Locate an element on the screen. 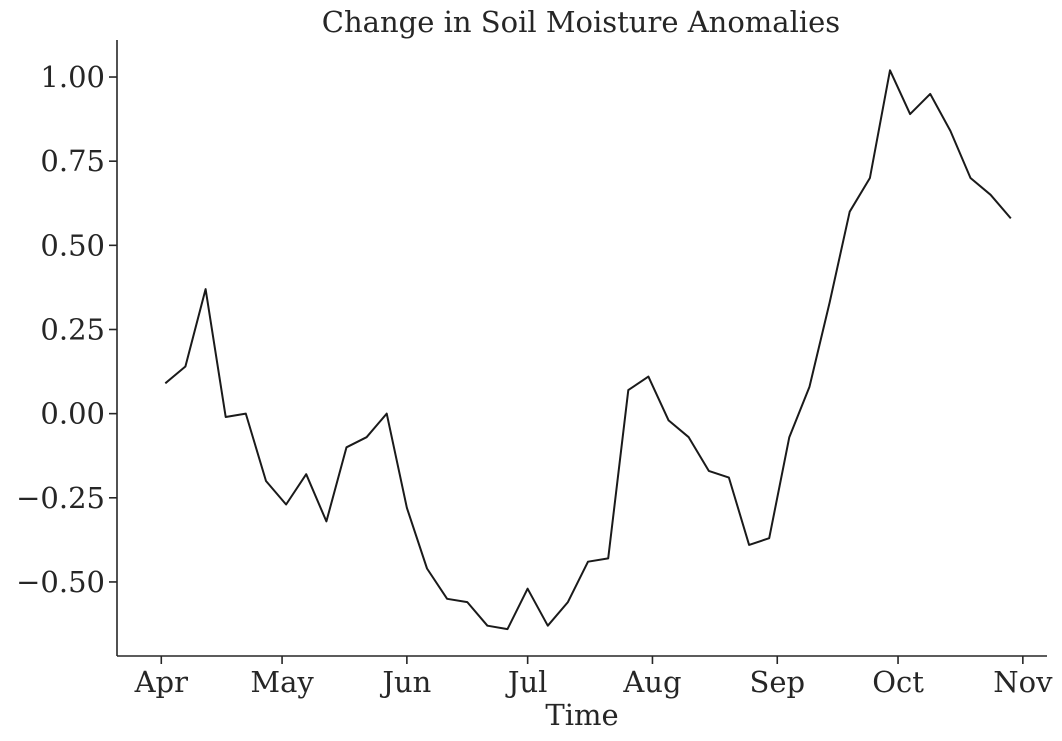 The height and width of the screenshot is (741, 1062). y-tick-label: −0.50 is located at coordinates (60, 582).